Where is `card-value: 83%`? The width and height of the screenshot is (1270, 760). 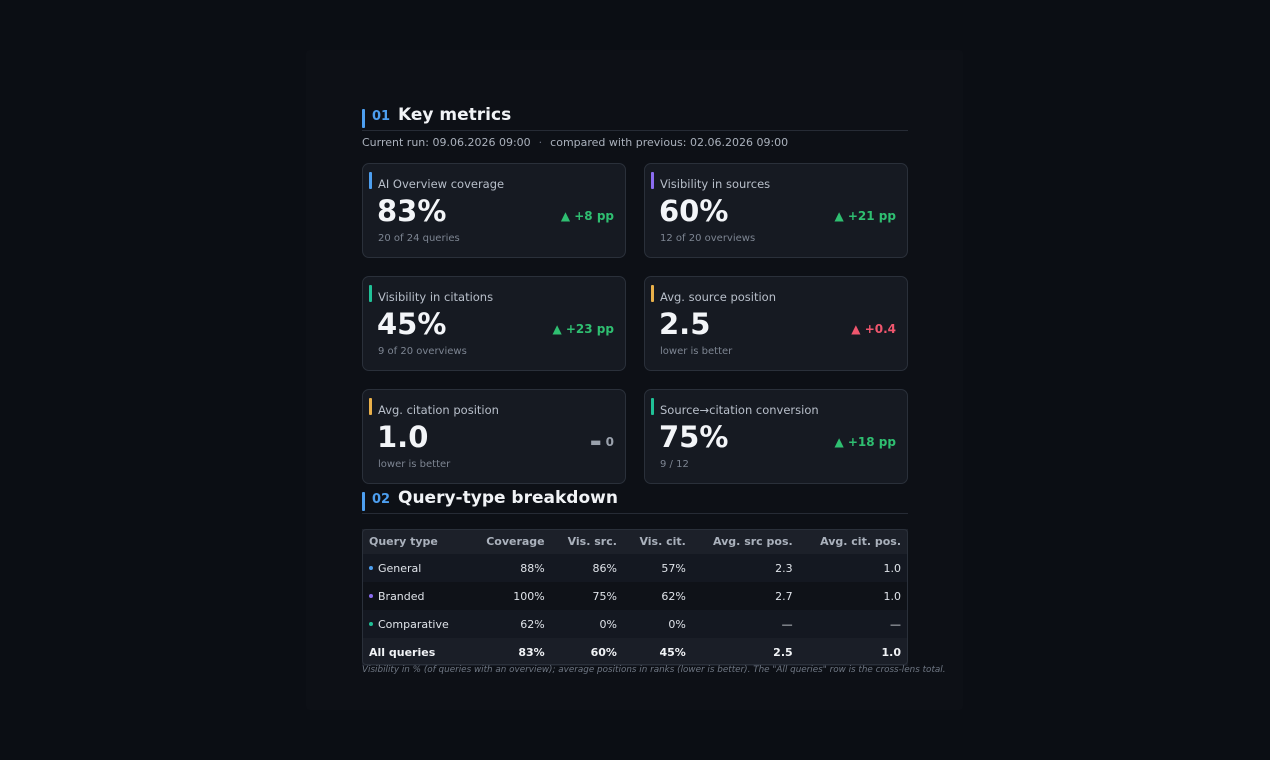
card-value: 83% is located at coordinates (412, 211).